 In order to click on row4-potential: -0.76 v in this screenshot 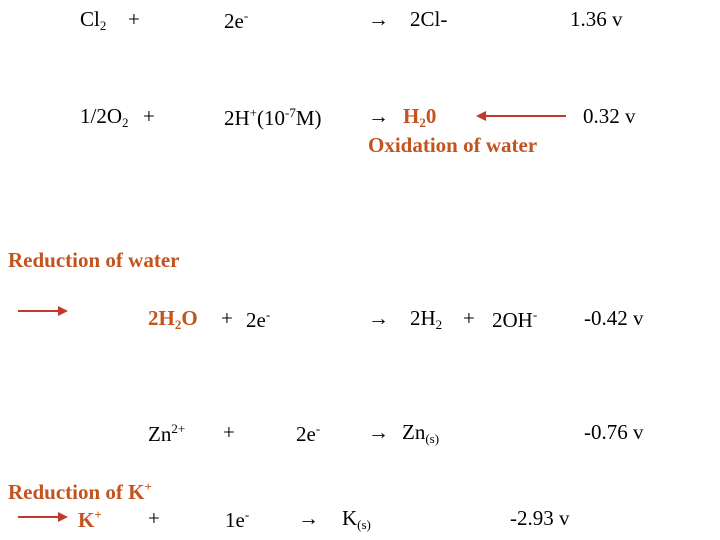, I will do `click(614, 432)`.